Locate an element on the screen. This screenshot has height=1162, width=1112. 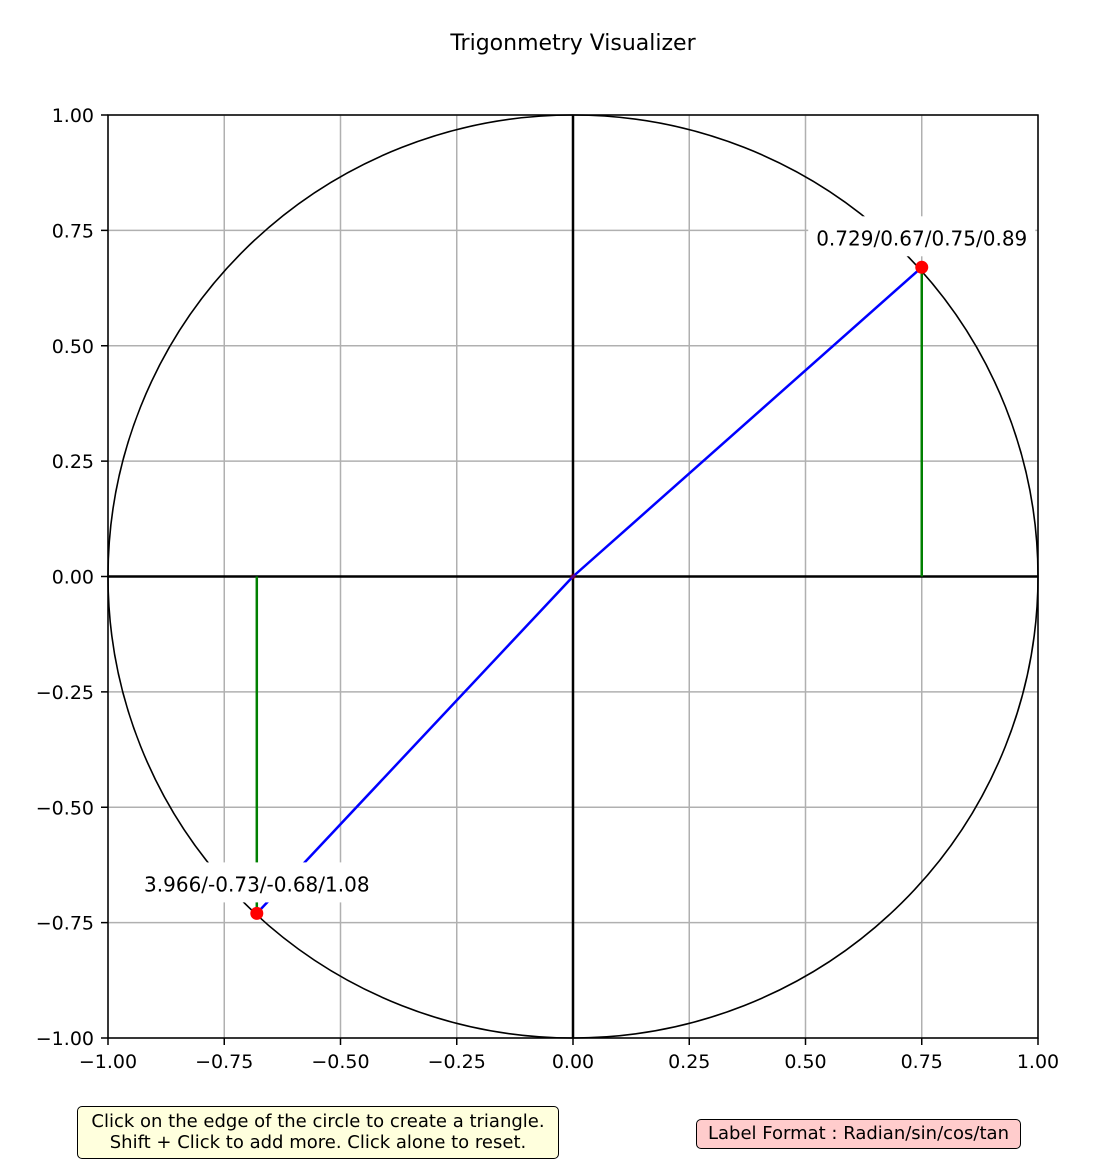
x-tick-label: −0.50 is located at coordinates (340, 1062).